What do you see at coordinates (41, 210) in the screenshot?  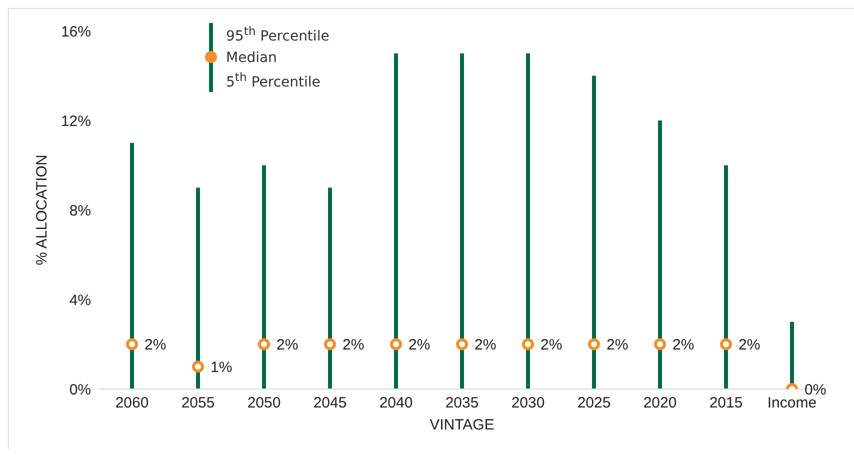 I see `y-axis-title: % ALLOCATION` at bounding box center [41, 210].